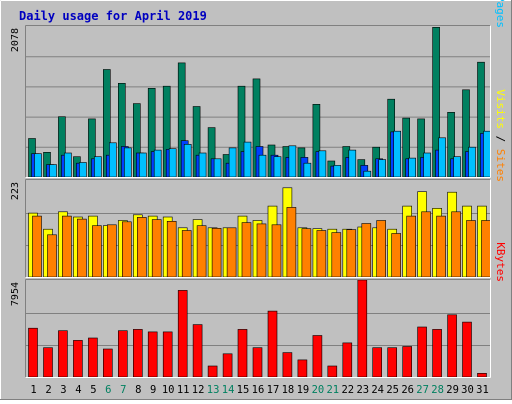  I want to click on day-label-29: 29, so click(452, 390).